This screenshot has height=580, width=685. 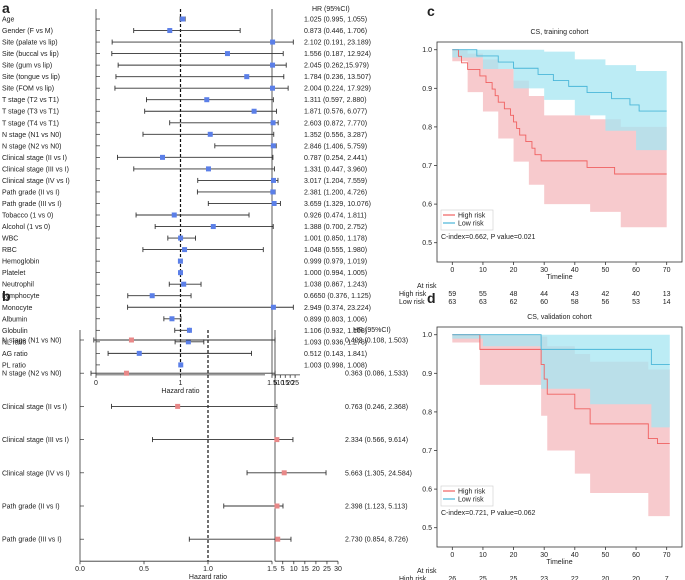 I want to click on forest-row-label: Site (buccal vs lip), so click(x=30, y=54).